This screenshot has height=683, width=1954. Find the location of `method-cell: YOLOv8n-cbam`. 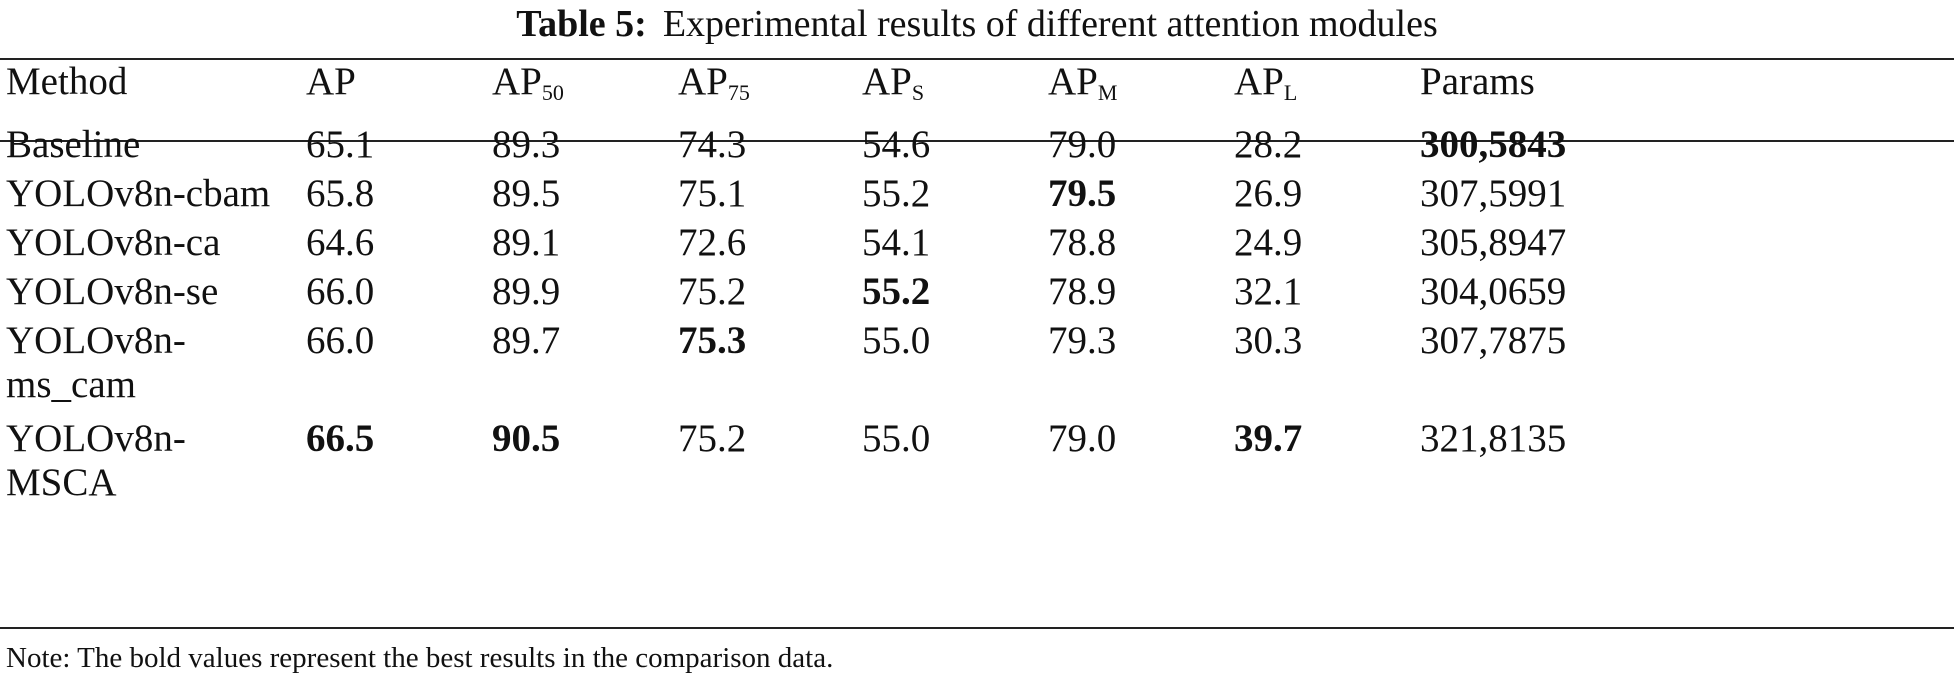

method-cell: YOLOv8n-cbam is located at coordinates (176, 194).